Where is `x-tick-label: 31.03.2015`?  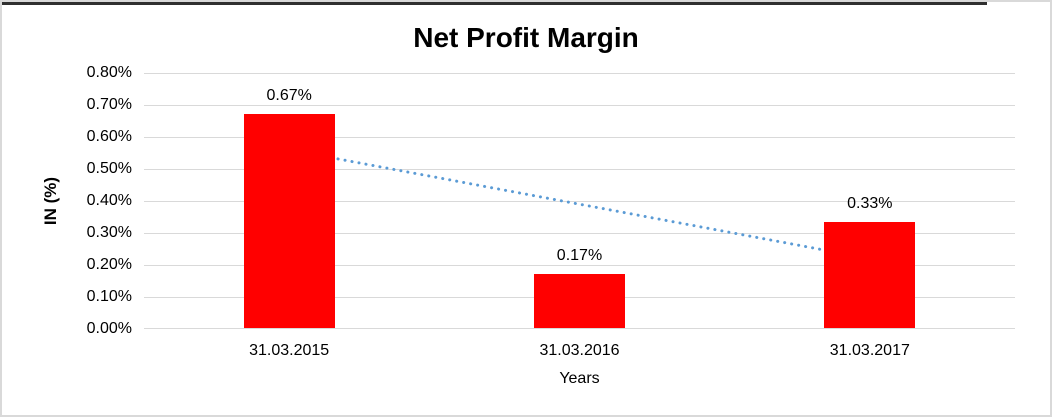 x-tick-label: 31.03.2015 is located at coordinates (289, 350).